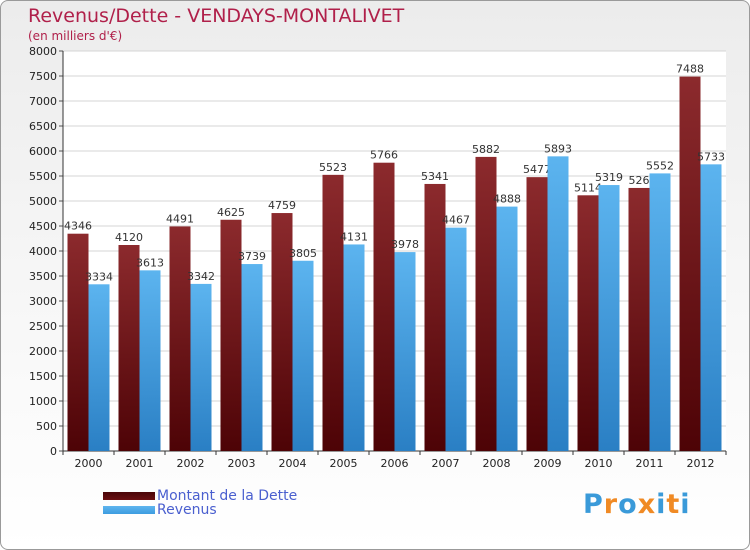 The height and width of the screenshot is (550, 750). What do you see at coordinates (405, 244) in the screenshot?
I see `data-label-revenus: 3978` at bounding box center [405, 244].